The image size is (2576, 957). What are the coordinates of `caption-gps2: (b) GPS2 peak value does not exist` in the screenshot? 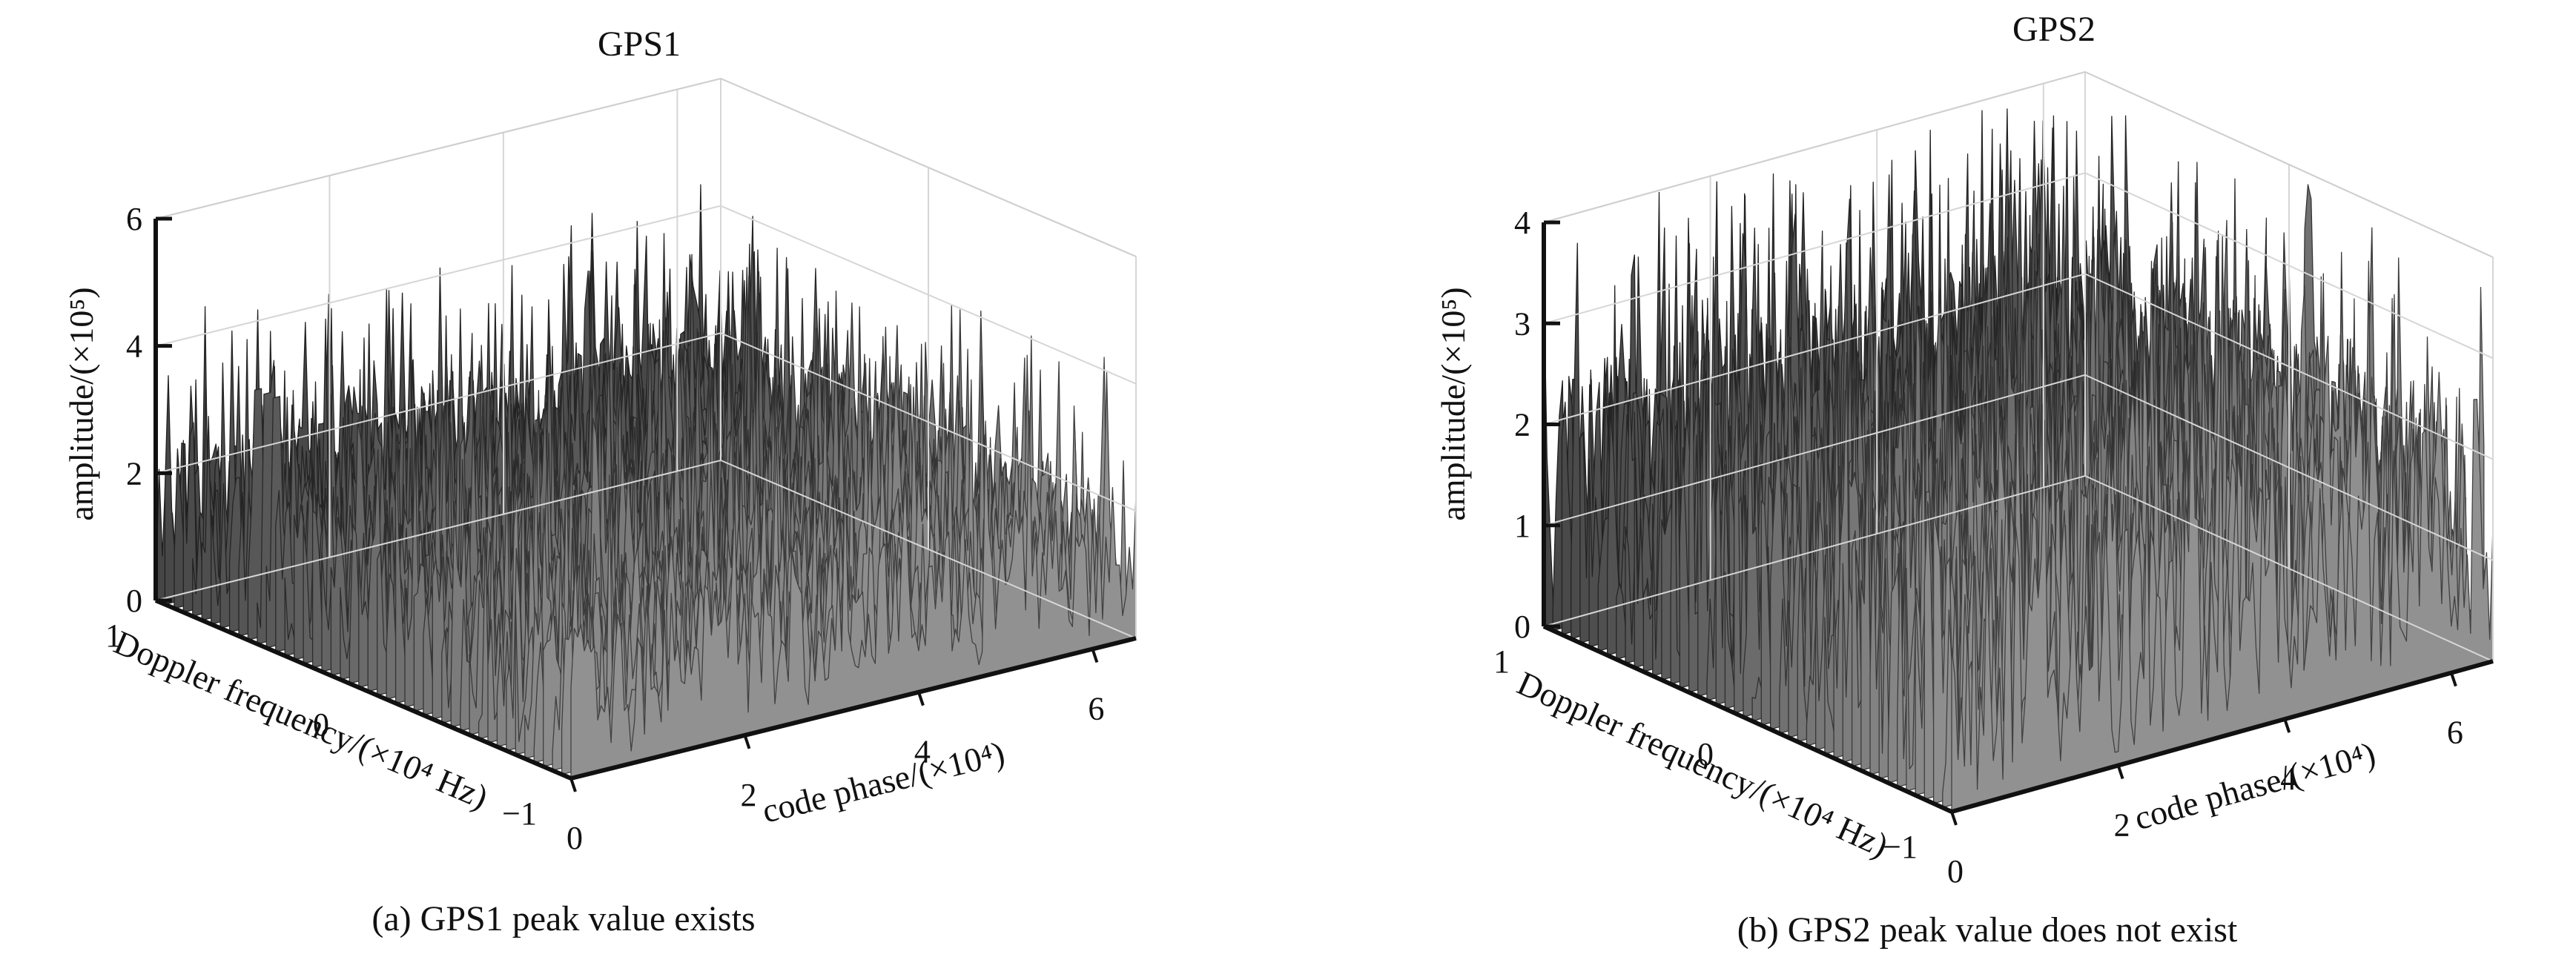 It's located at (1987, 930).